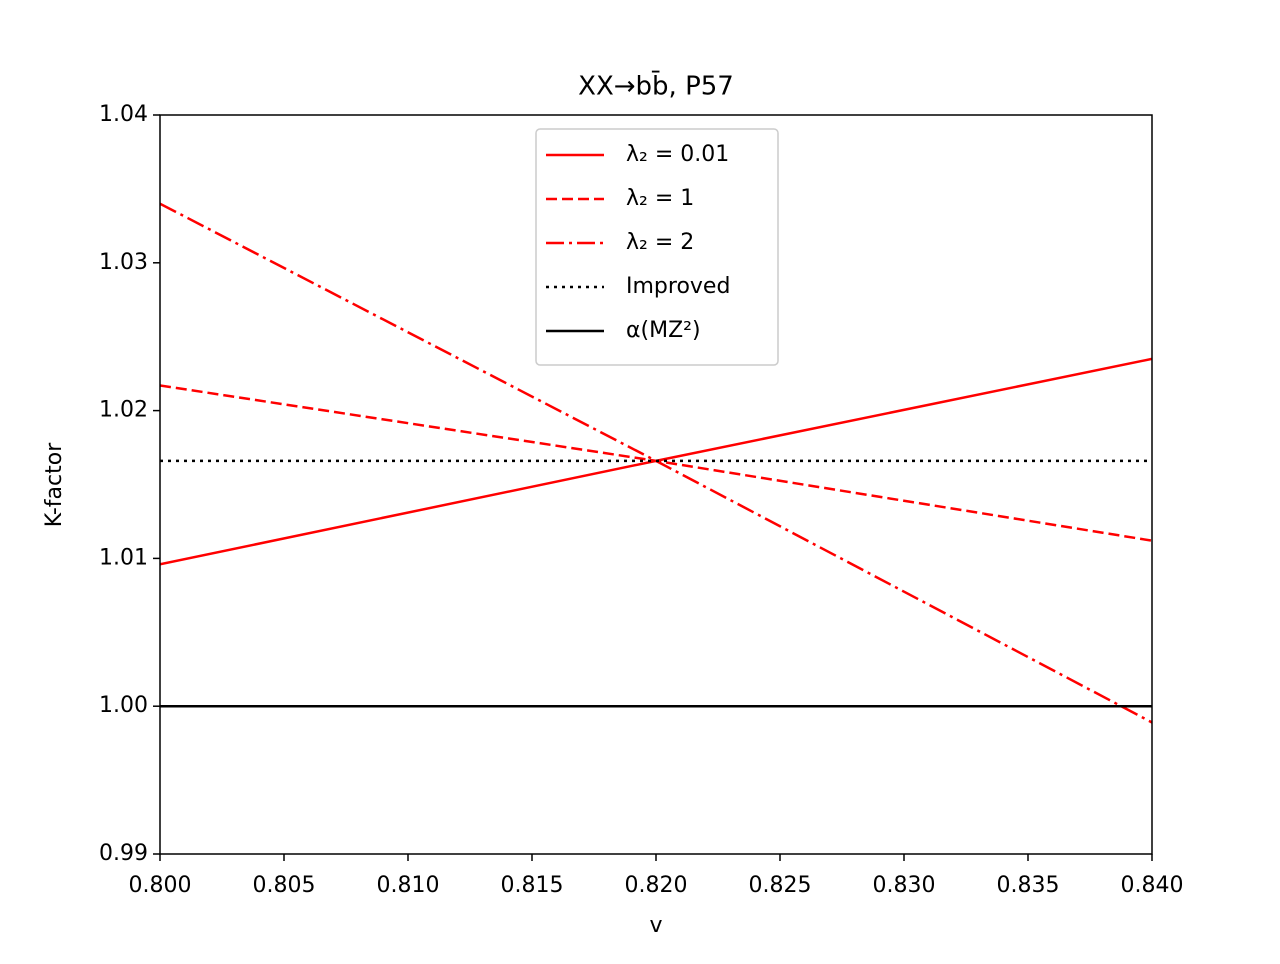 The image size is (1280, 964). What do you see at coordinates (677, 154) in the screenshot?
I see `legend-label: λ₂ = 0.01` at bounding box center [677, 154].